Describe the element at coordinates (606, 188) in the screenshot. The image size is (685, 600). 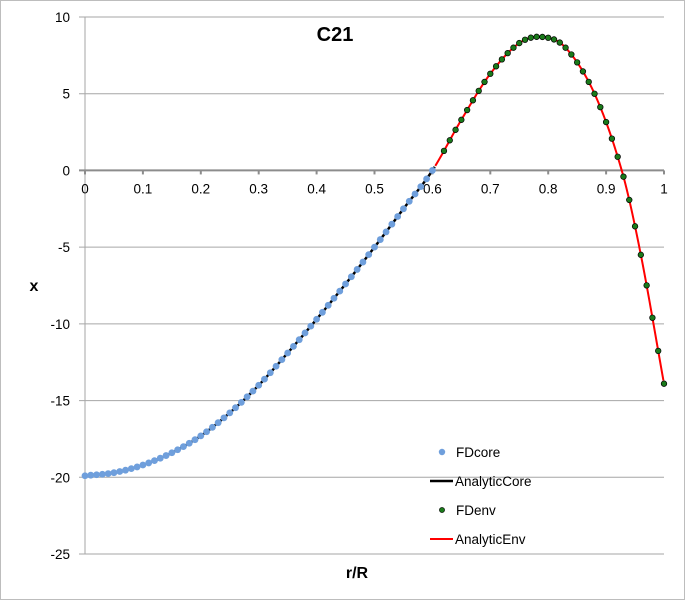
I see `x-tick-label: 0.9` at that location.